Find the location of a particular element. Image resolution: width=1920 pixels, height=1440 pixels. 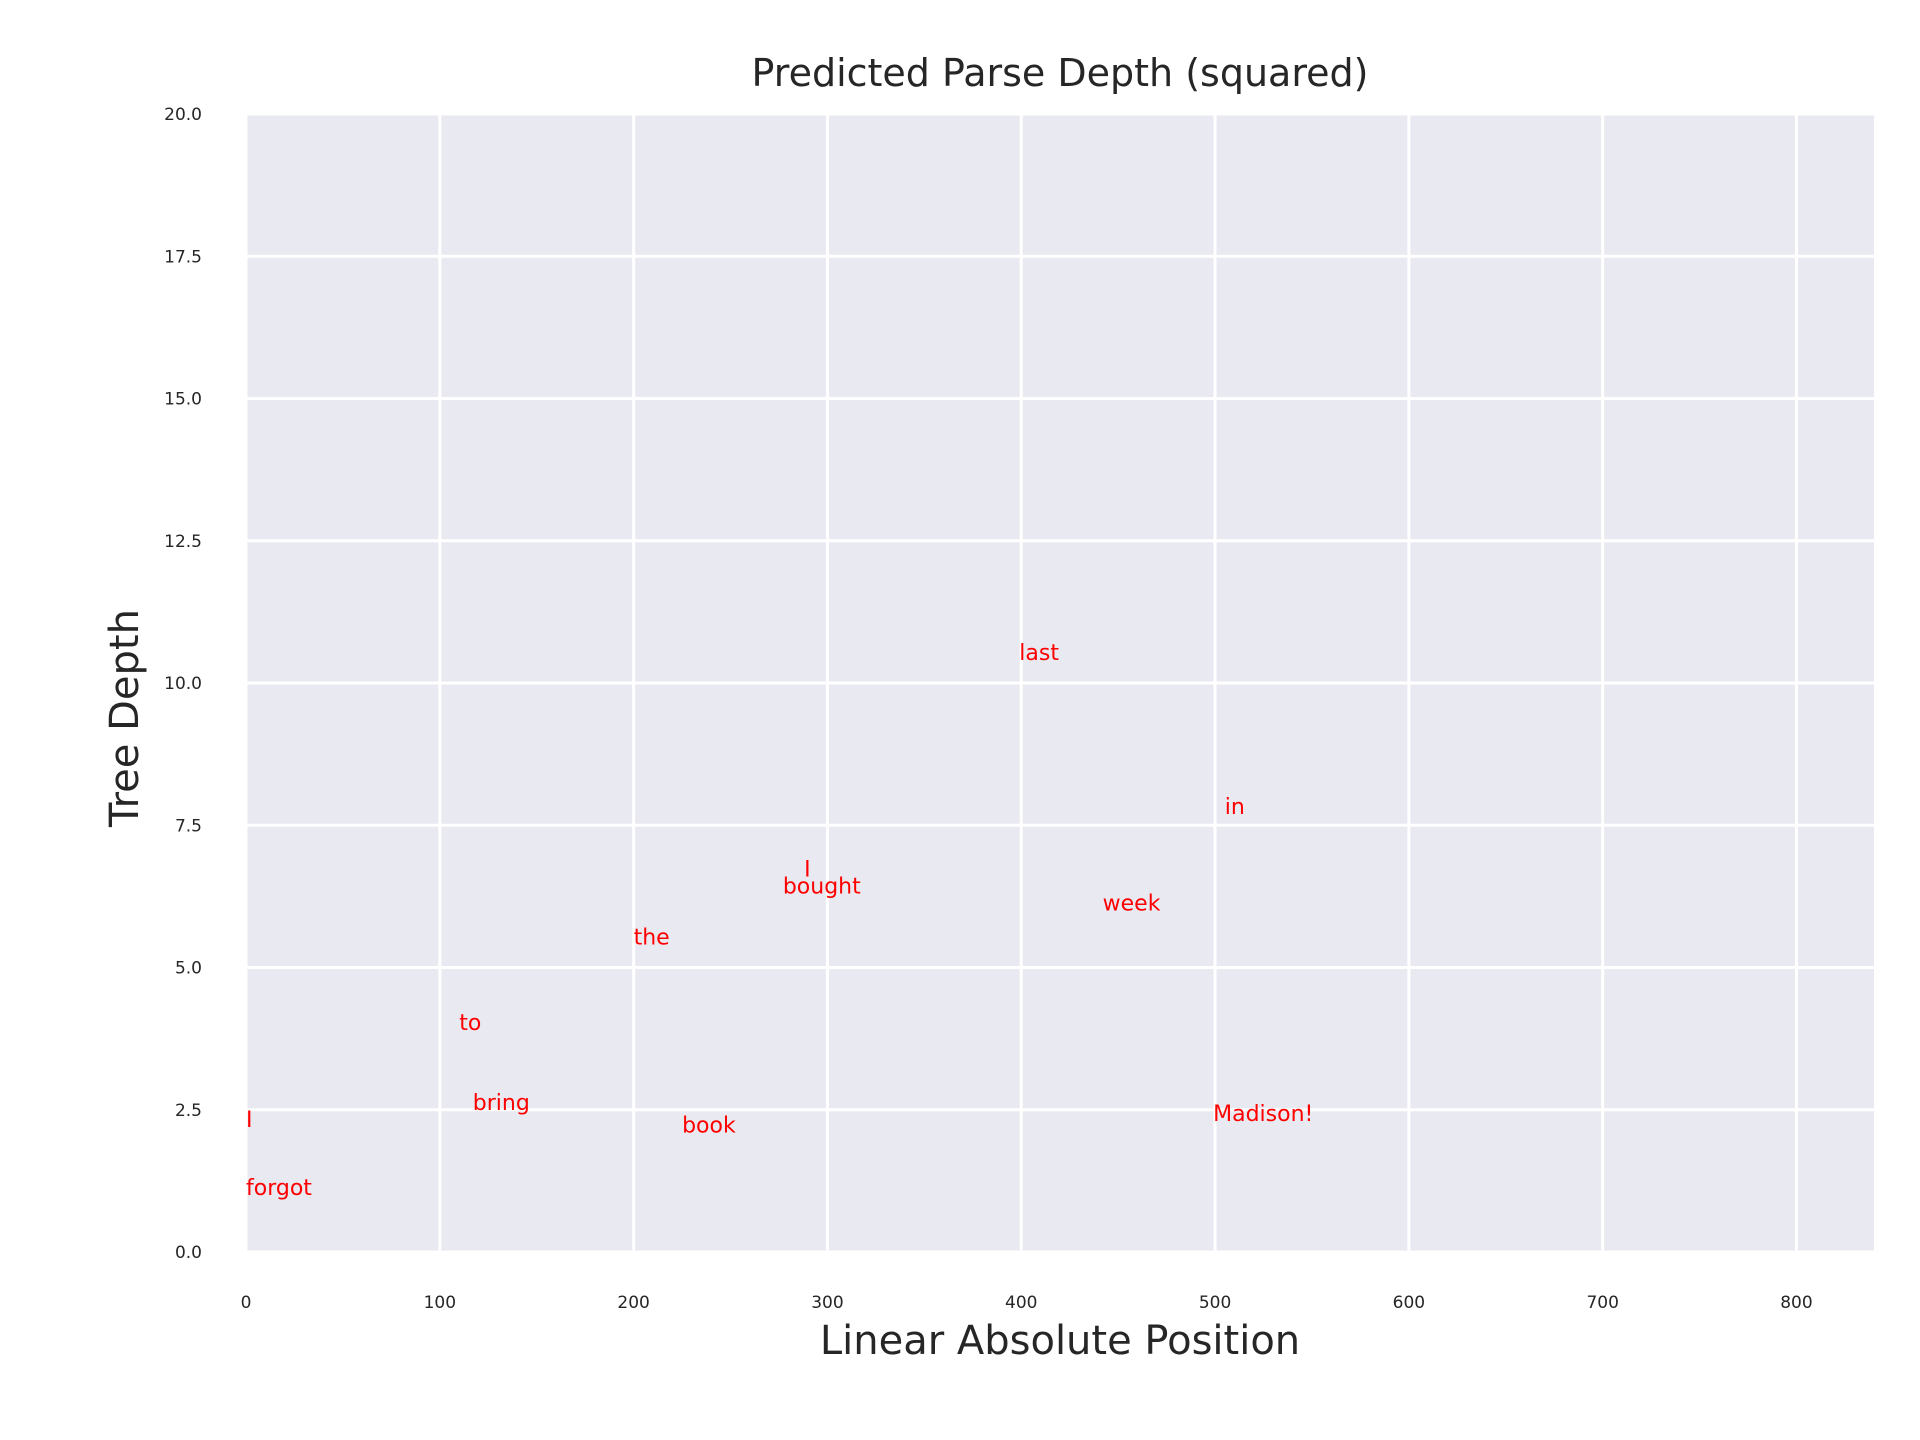

word-label: bring is located at coordinates (501, 1103).